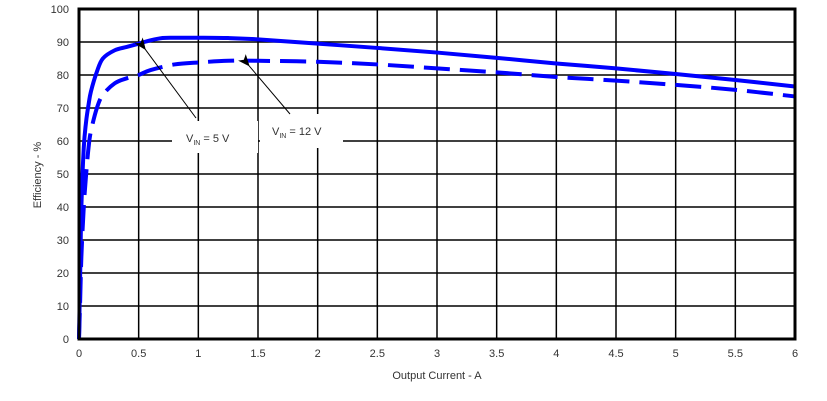  What do you see at coordinates (63, 109) in the screenshot?
I see `y-tick-label: 70` at bounding box center [63, 109].